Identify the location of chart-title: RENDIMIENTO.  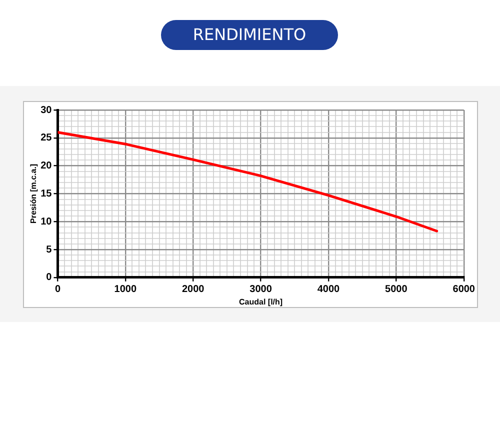
(249, 35).